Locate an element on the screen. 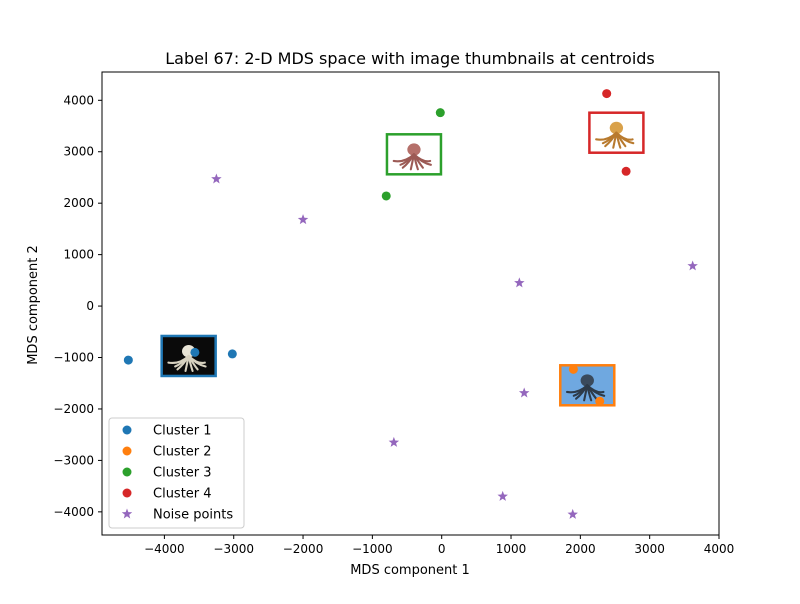 The width and height of the screenshot is (800, 604). y-tick-label: 3000 is located at coordinates (78, 152).